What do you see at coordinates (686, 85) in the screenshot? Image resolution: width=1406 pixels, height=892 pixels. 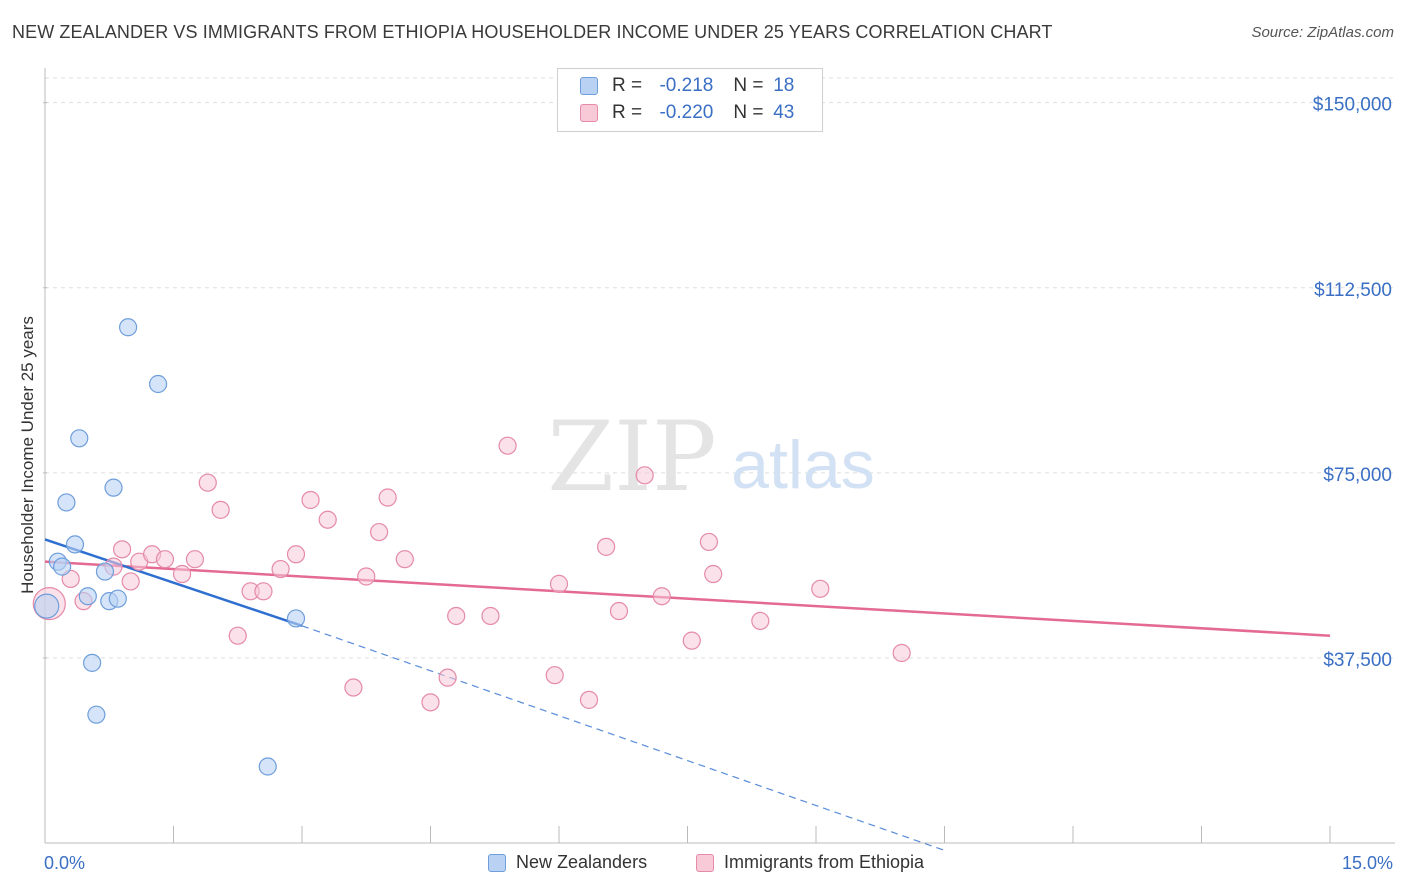 I see `r-value: -0.218` at bounding box center [686, 85].